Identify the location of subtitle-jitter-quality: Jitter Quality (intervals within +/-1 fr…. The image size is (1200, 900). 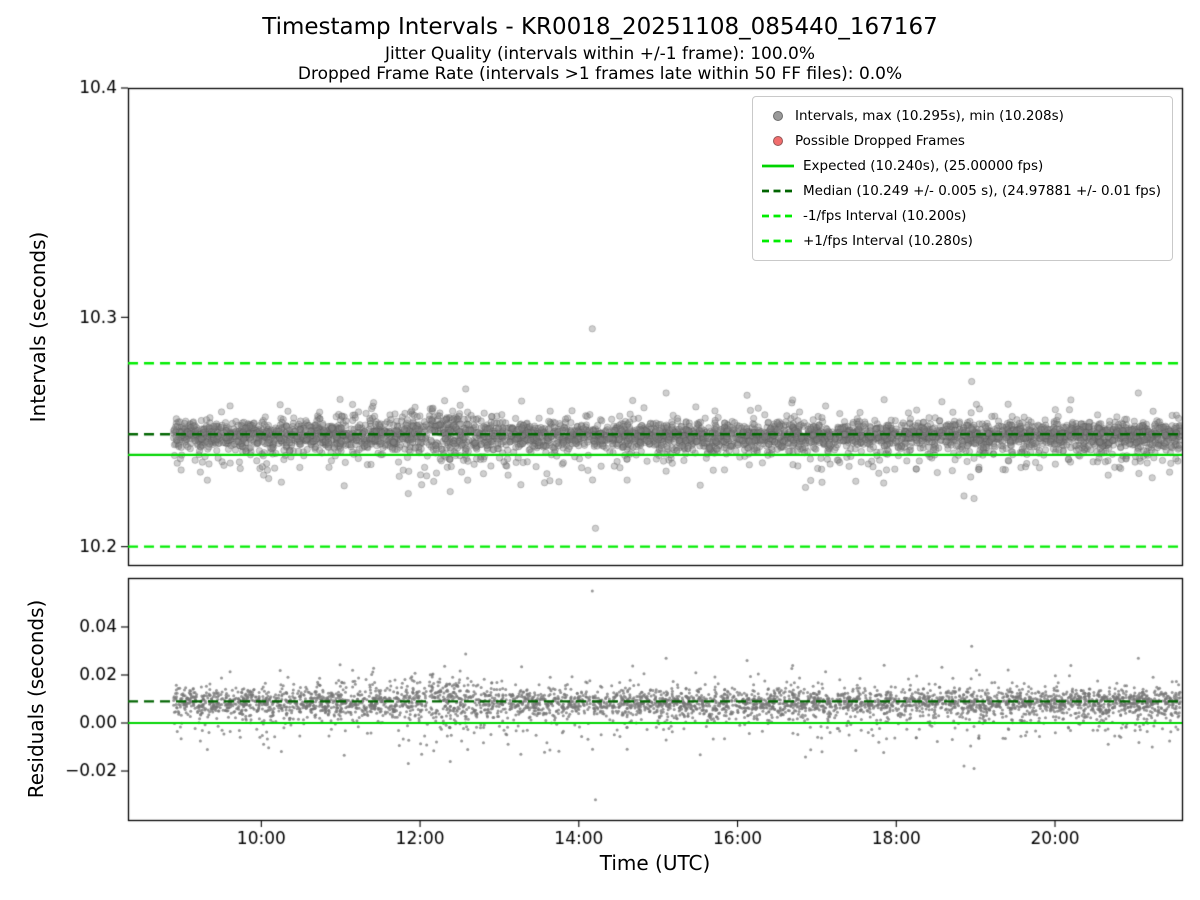
(600, 54).